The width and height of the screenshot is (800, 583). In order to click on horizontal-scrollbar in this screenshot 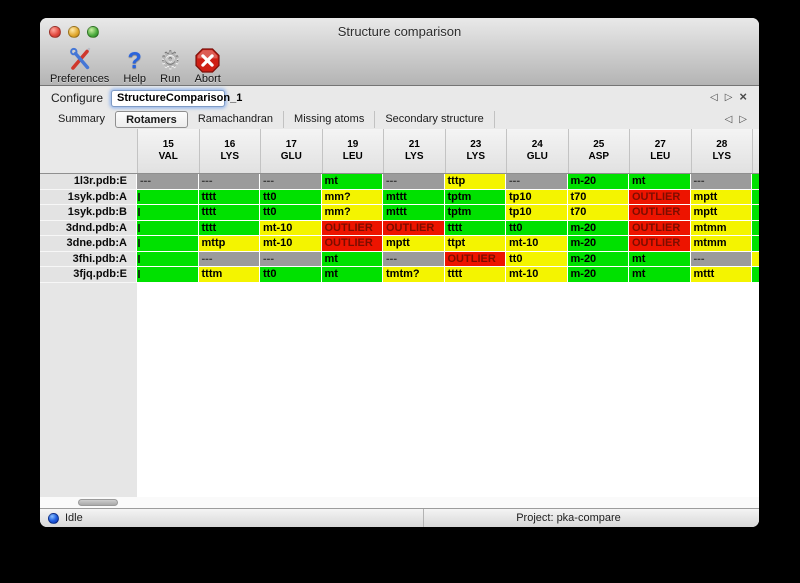, I will do `click(399, 502)`.